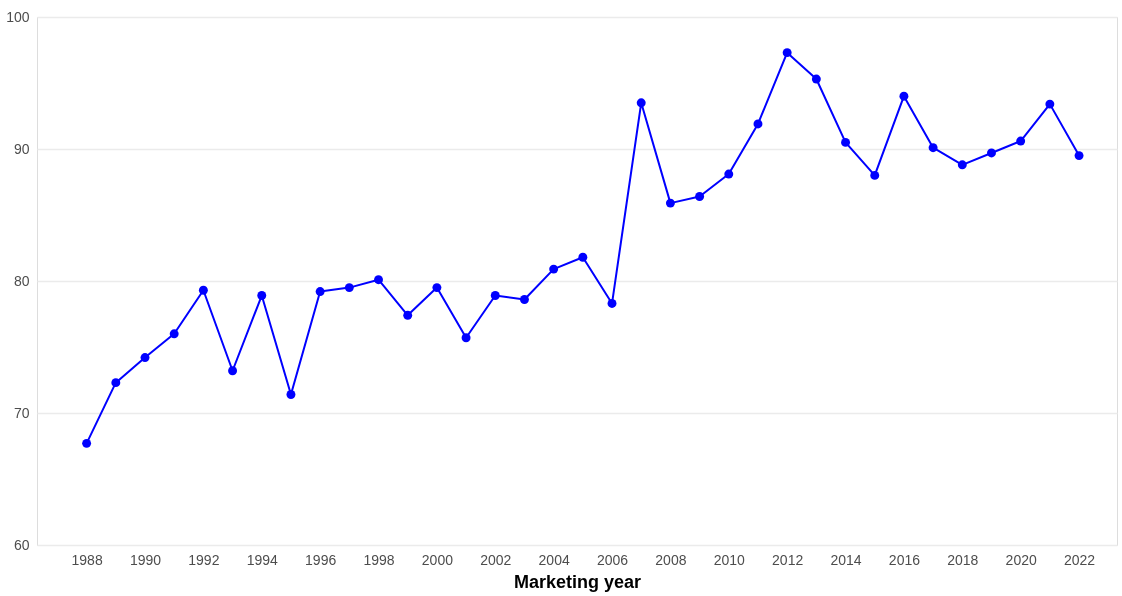 The height and width of the screenshot is (596, 1122). Describe the element at coordinates (788, 559) in the screenshot. I see `x-tick-label: 2012` at that location.